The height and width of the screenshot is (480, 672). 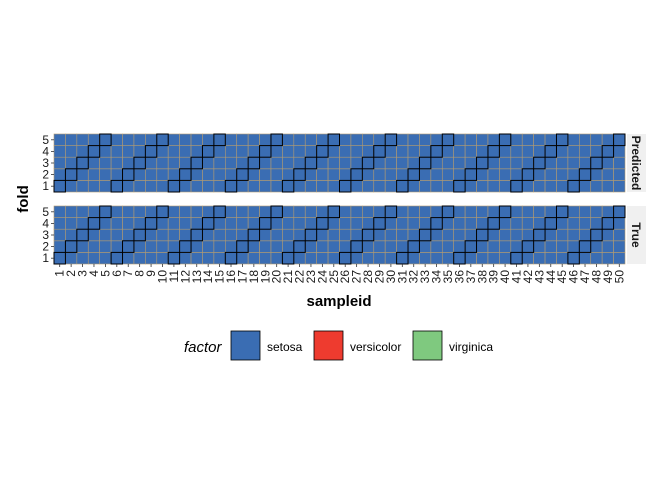 What do you see at coordinates (300, 277) in the screenshot?
I see `x-tick-label-22: 22` at bounding box center [300, 277].